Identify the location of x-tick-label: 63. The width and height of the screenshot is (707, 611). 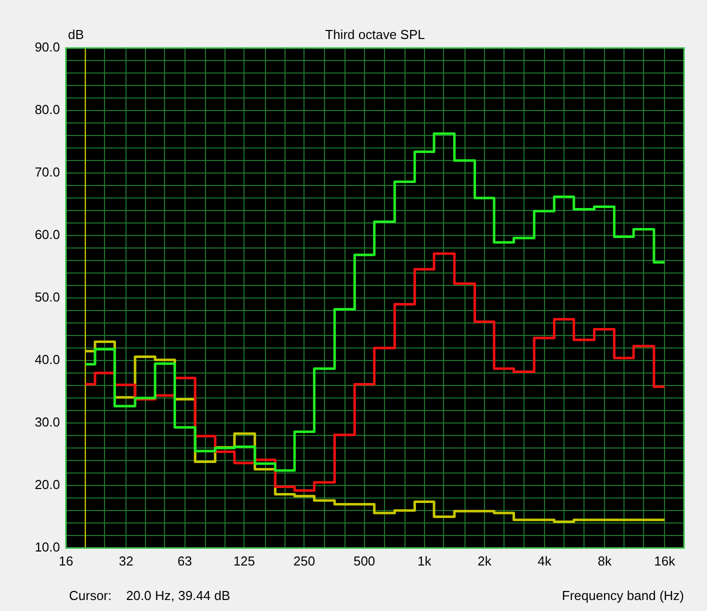
(185, 560).